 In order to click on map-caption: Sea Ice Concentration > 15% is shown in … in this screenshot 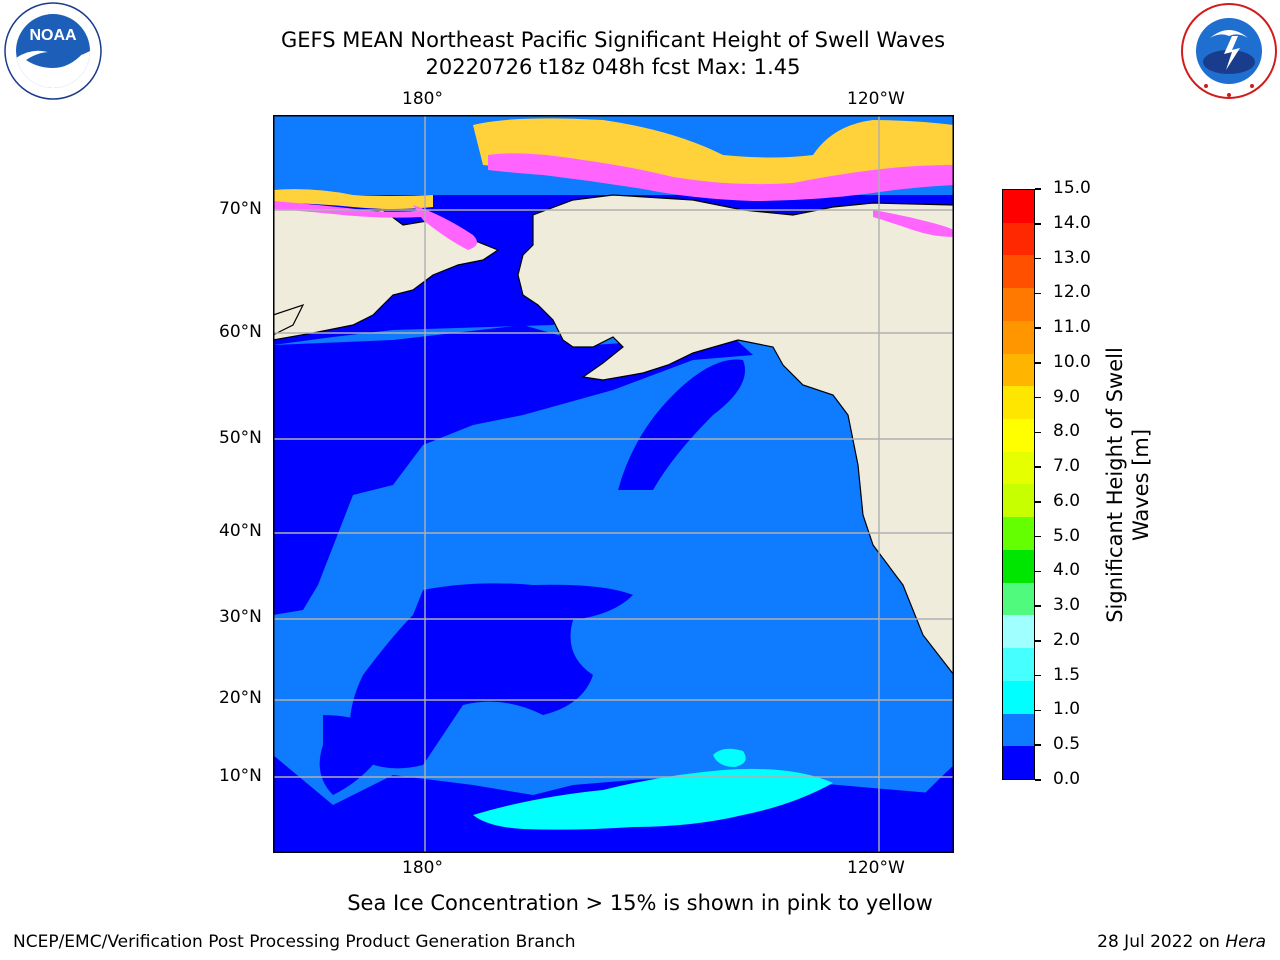, I will do `click(640, 903)`.